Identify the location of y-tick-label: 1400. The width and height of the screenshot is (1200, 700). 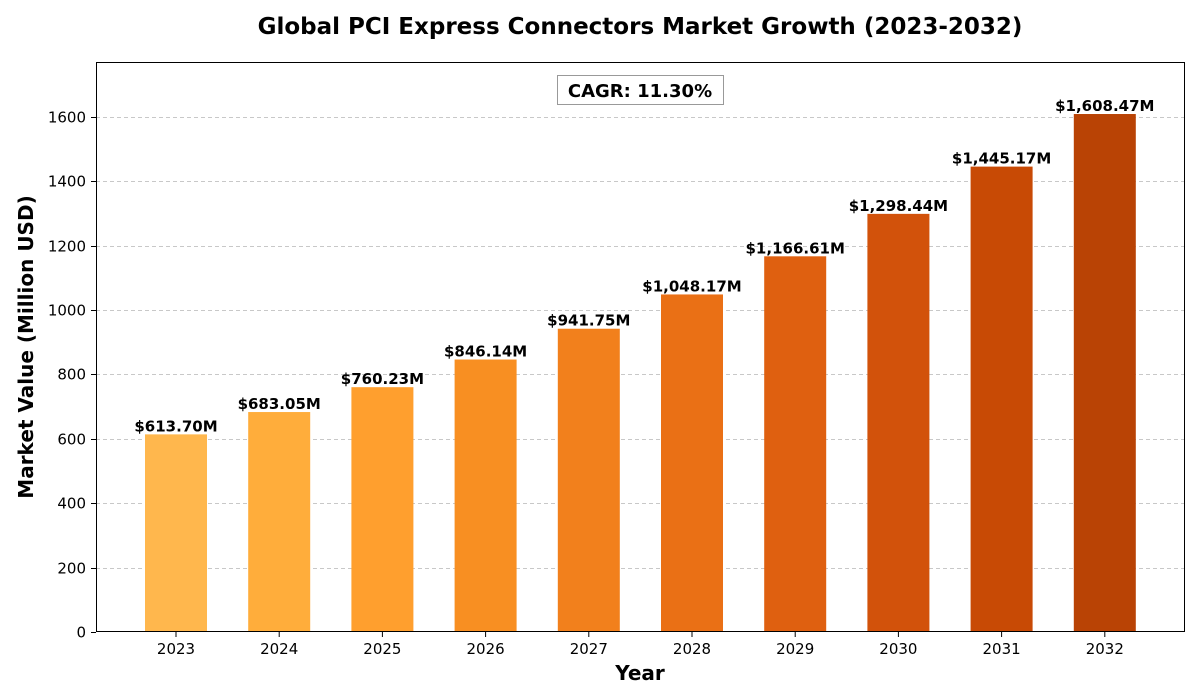
(67, 182).